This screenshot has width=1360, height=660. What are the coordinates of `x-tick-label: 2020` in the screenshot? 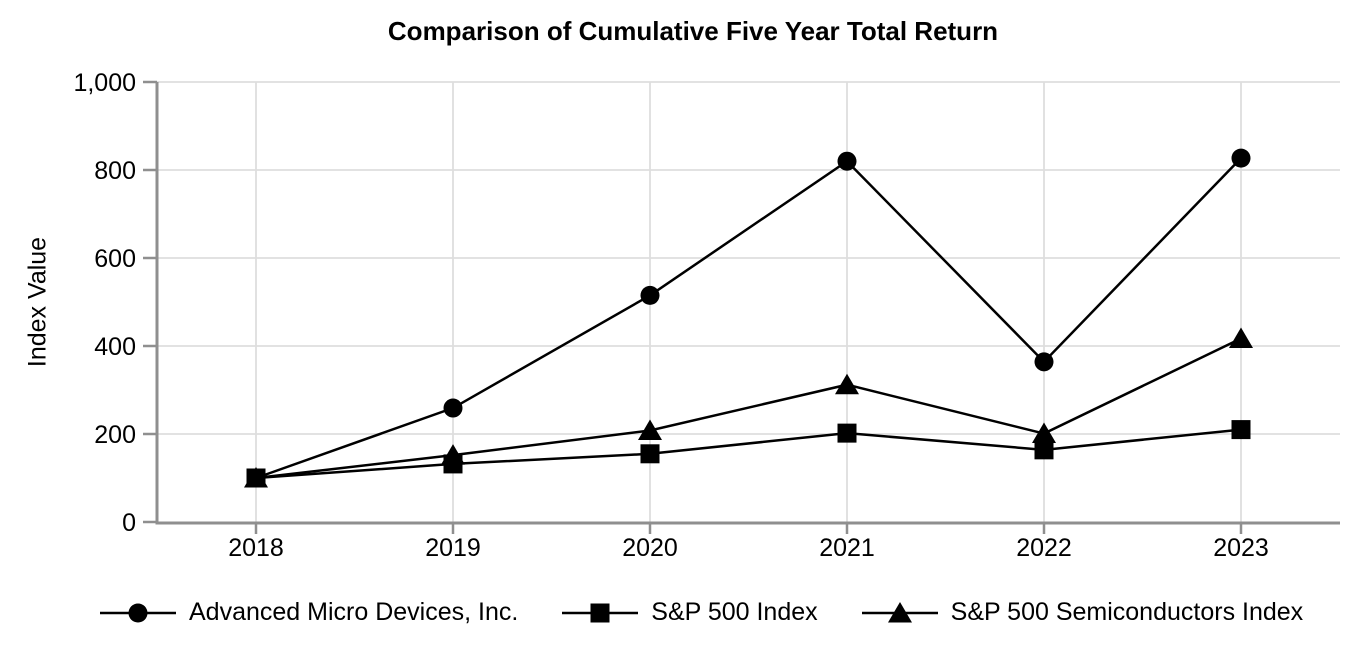 It's located at (650, 548).